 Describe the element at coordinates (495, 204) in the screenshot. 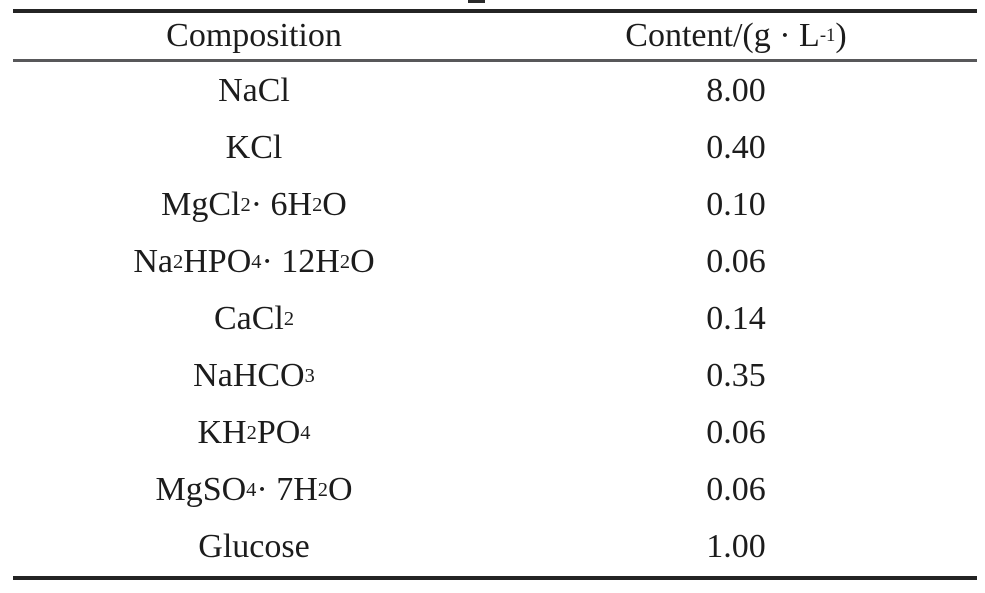

I see `table-row: MgCl 2 · 6H 2 O 0.10` at that location.